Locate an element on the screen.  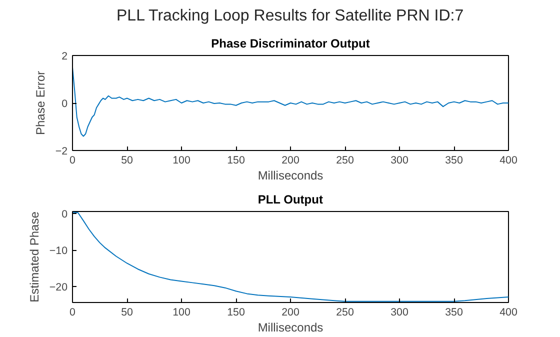
y-tick-label: −2 is located at coordinates (61, 152).